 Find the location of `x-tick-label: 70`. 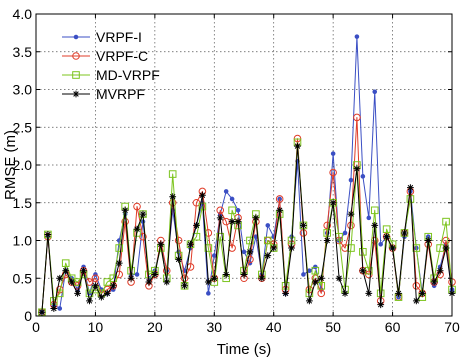

x-tick-label: 70 is located at coordinates (452, 327).